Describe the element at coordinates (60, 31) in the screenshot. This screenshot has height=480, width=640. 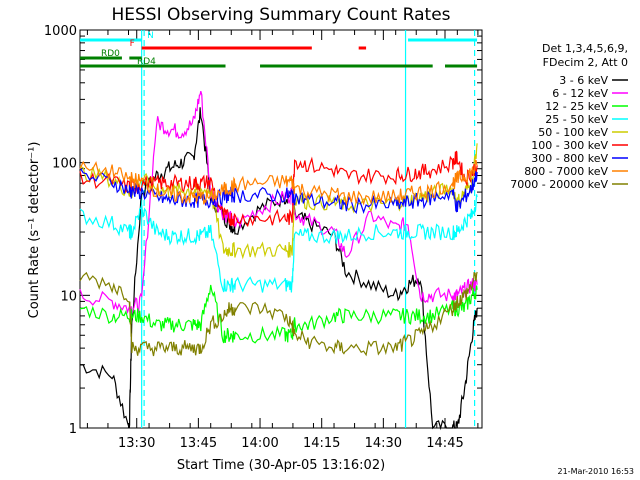
I see `y-tick-label: 1000` at that location.